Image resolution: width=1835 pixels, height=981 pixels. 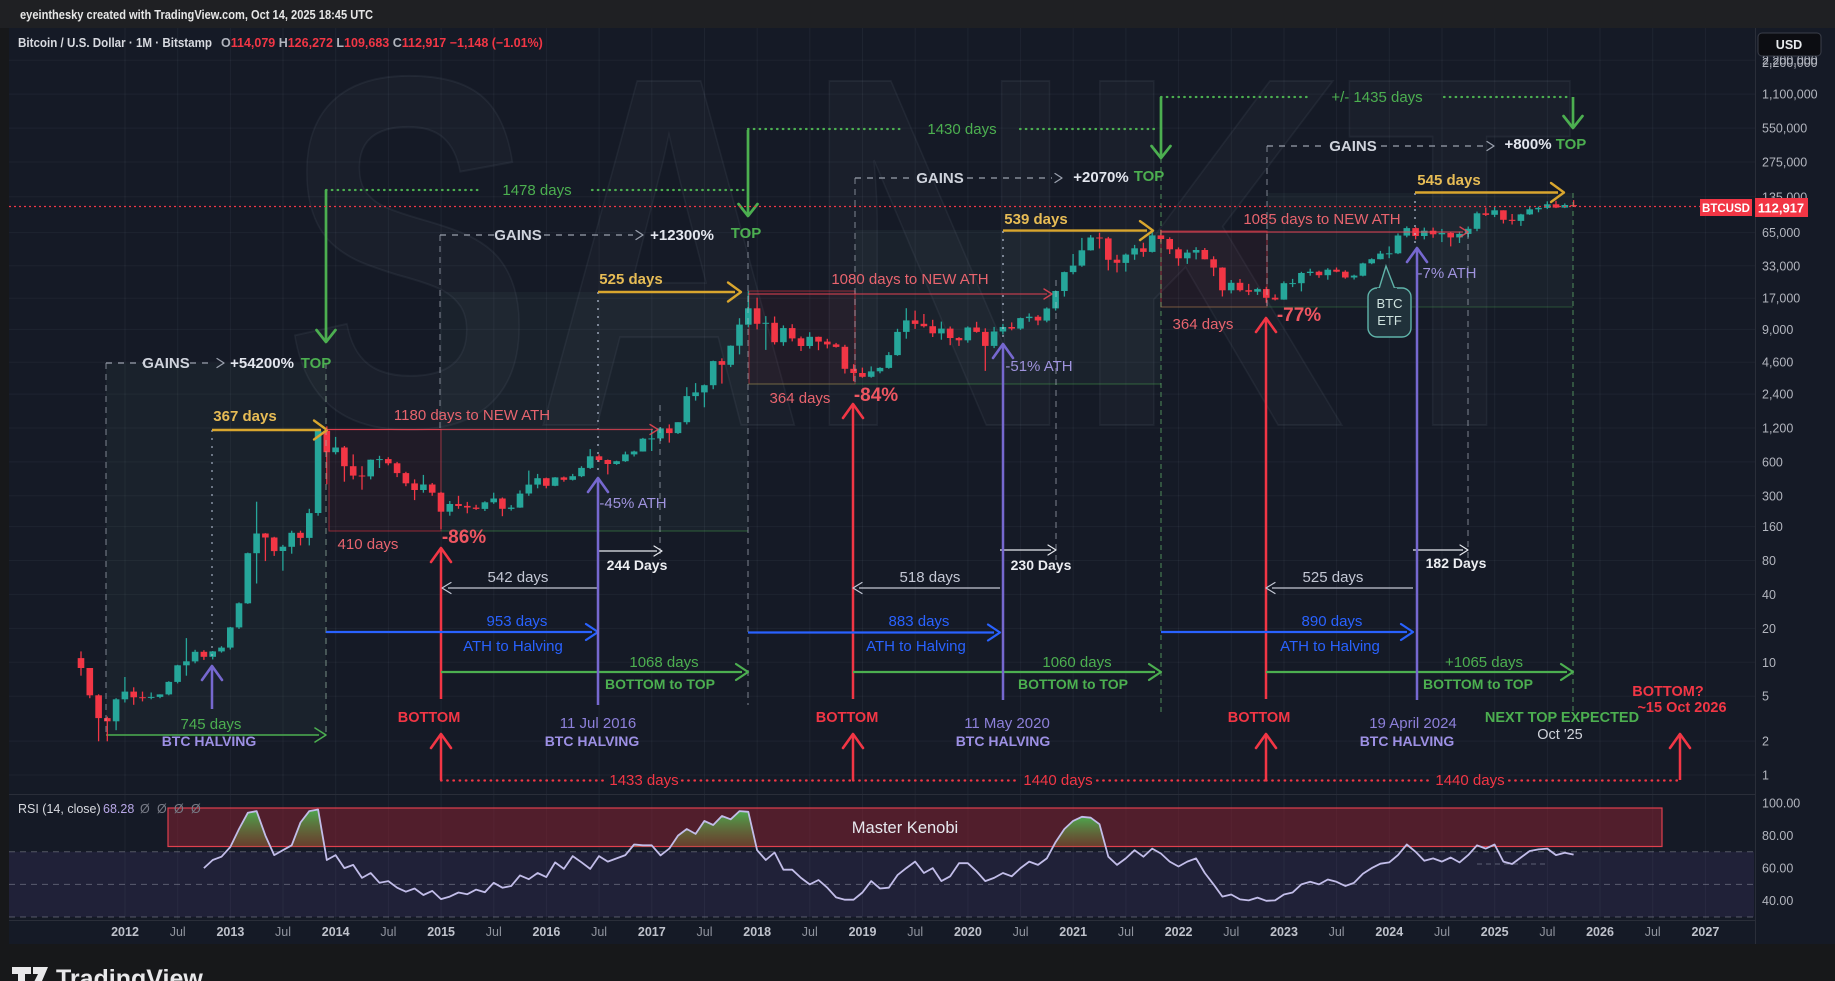 What do you see at coordinates (1073, 932) in the screenshot?
I see `svg-text: 2021` at bounding box center [1073, 932].